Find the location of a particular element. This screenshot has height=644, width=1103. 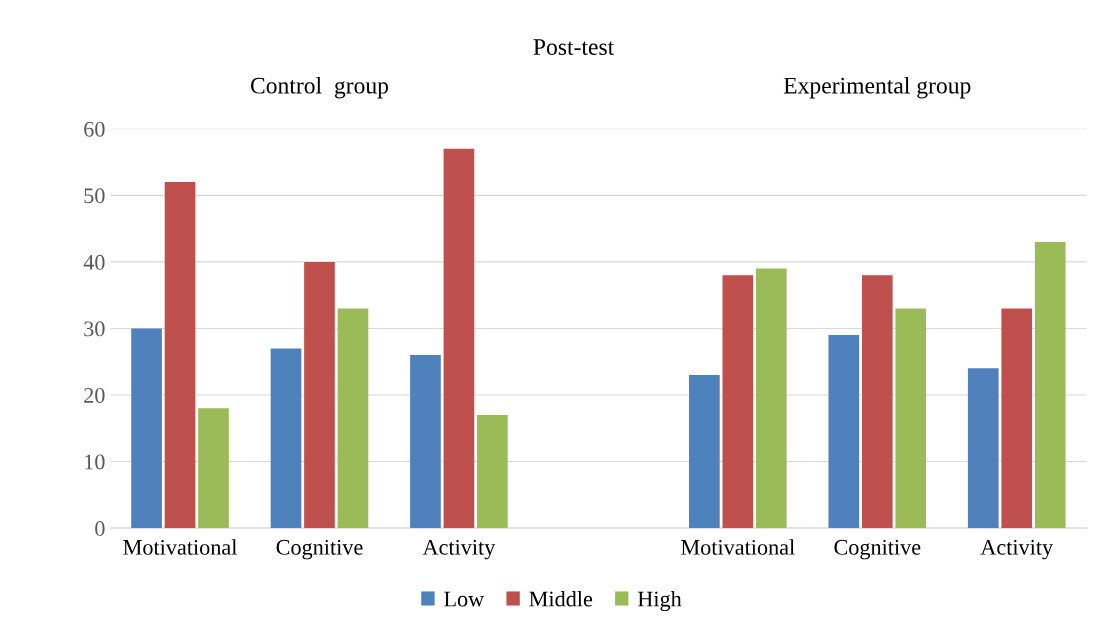

legend-label: Low is located at coordinates (464, 599).